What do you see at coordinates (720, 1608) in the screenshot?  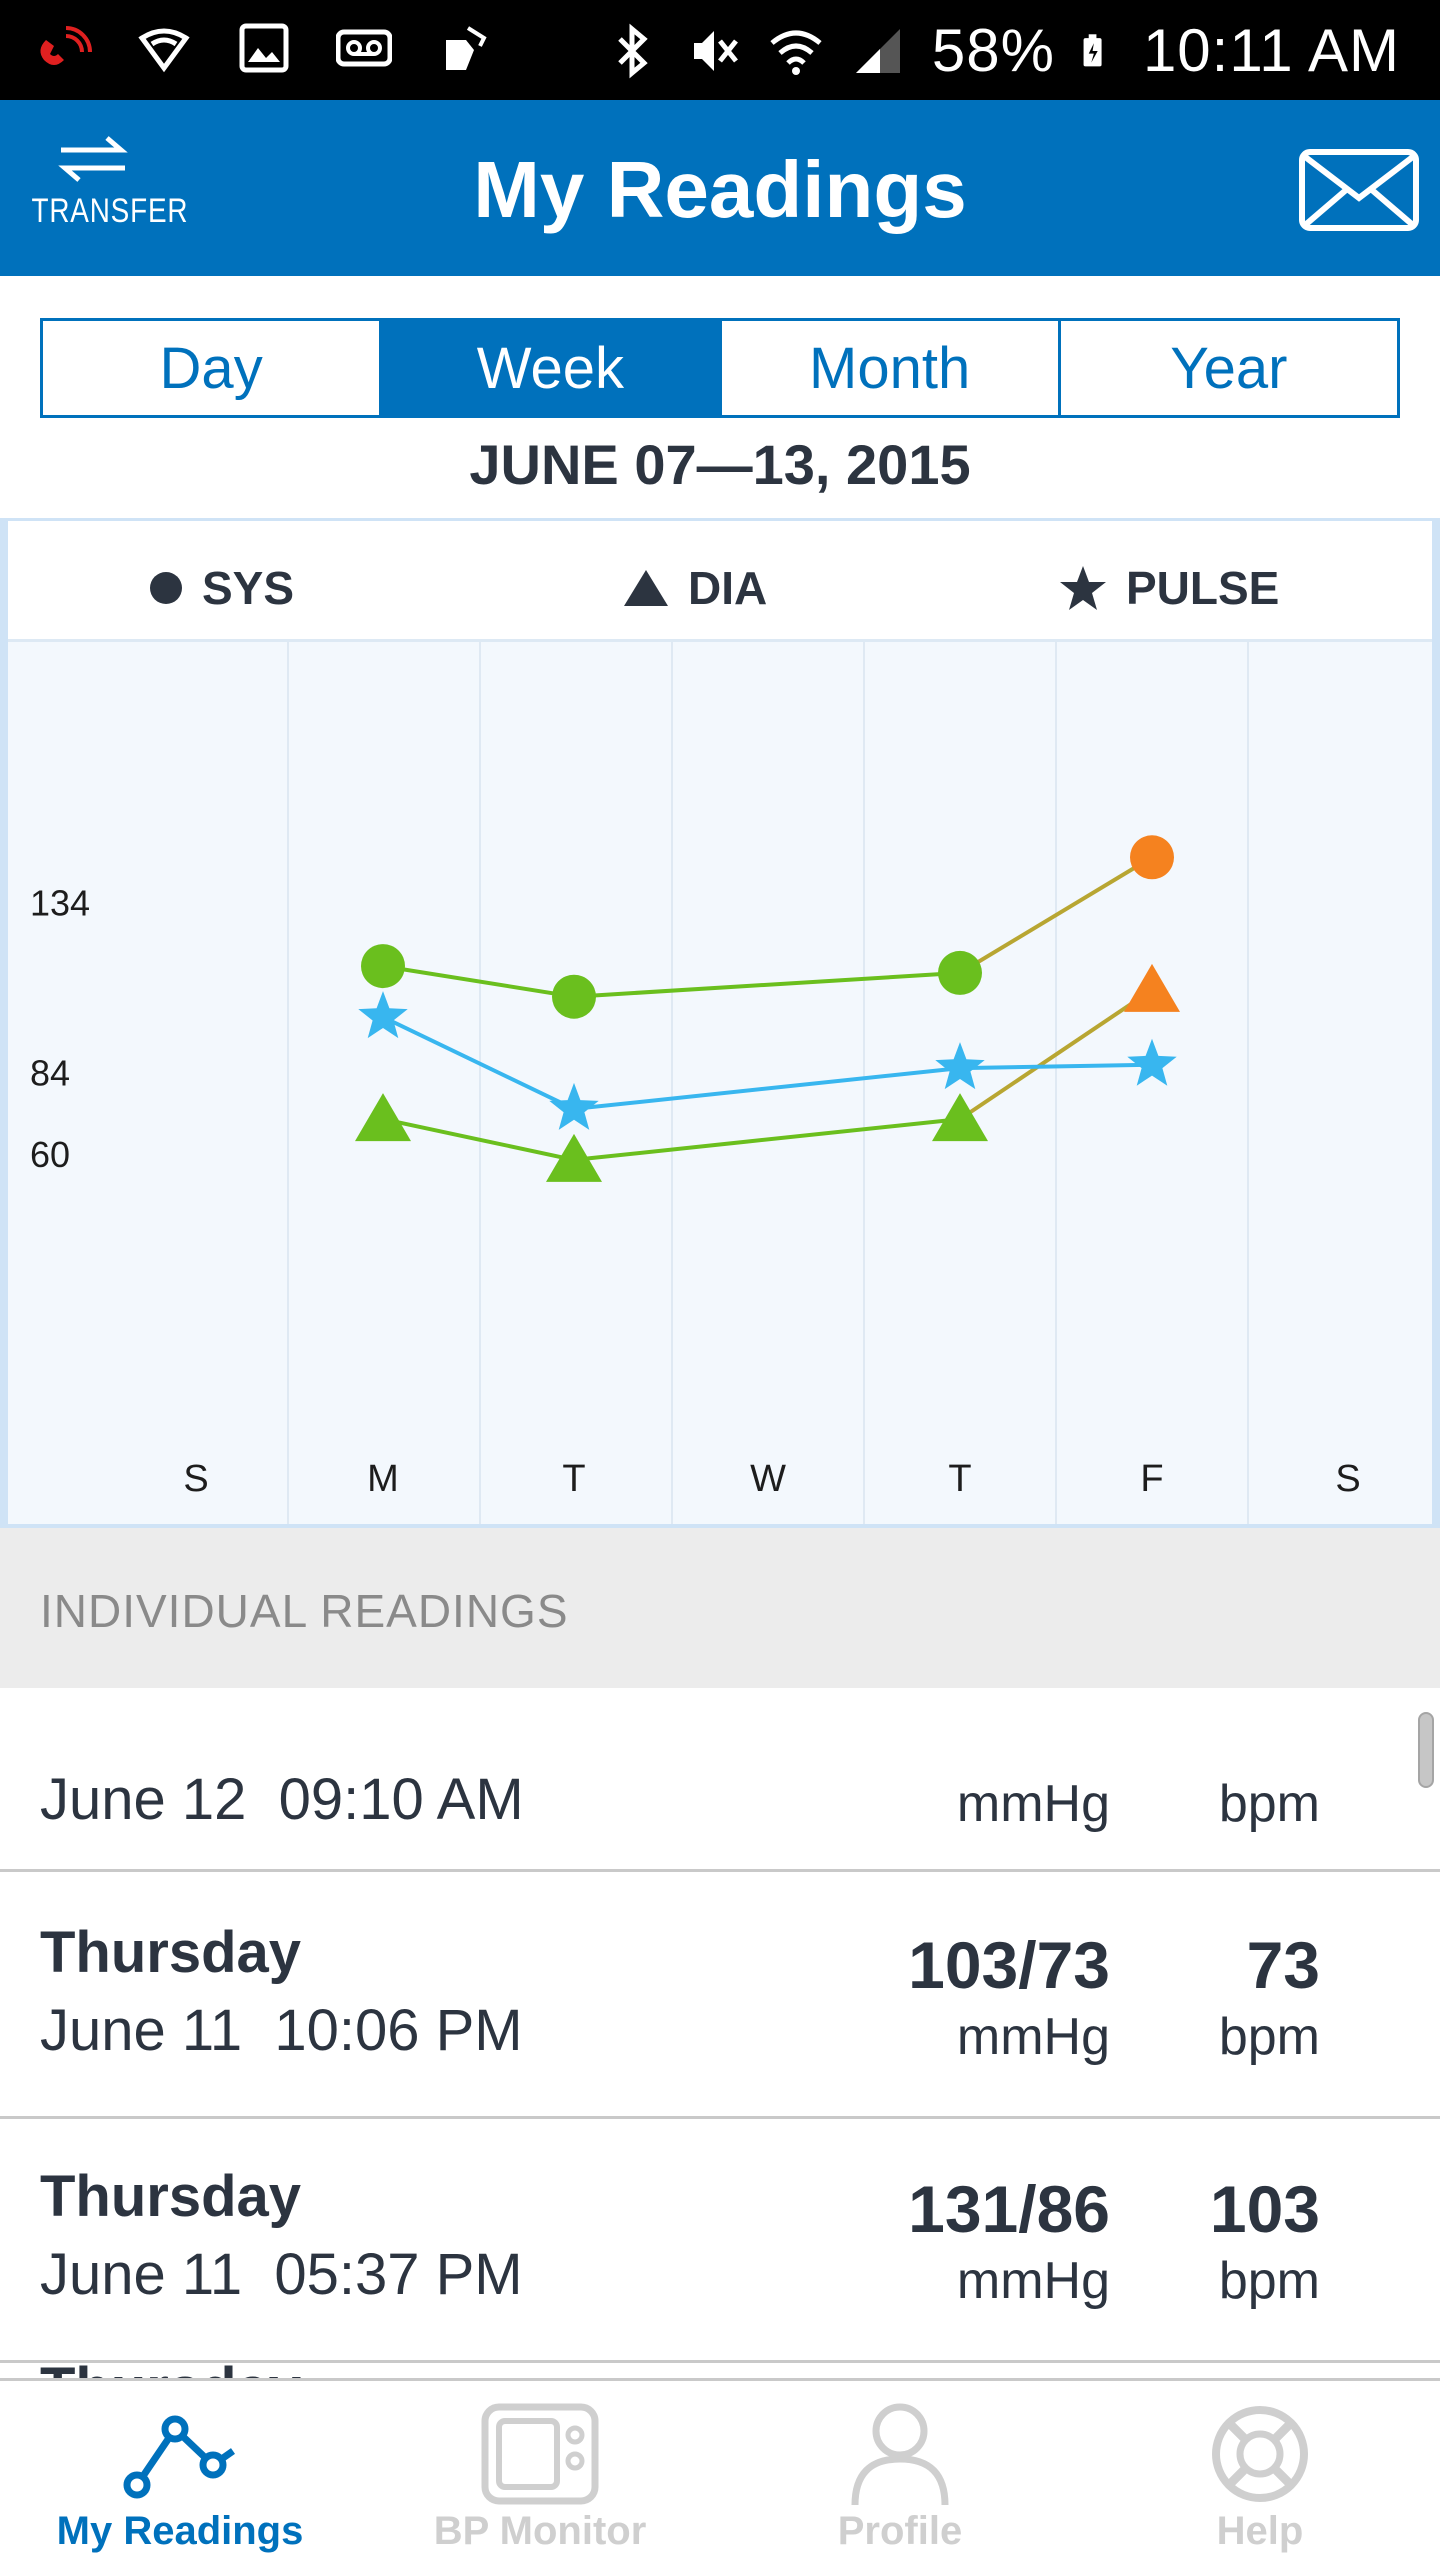 I see `section-header: INDIVIDUAL READINGS` at bounding box center [720, 1608].